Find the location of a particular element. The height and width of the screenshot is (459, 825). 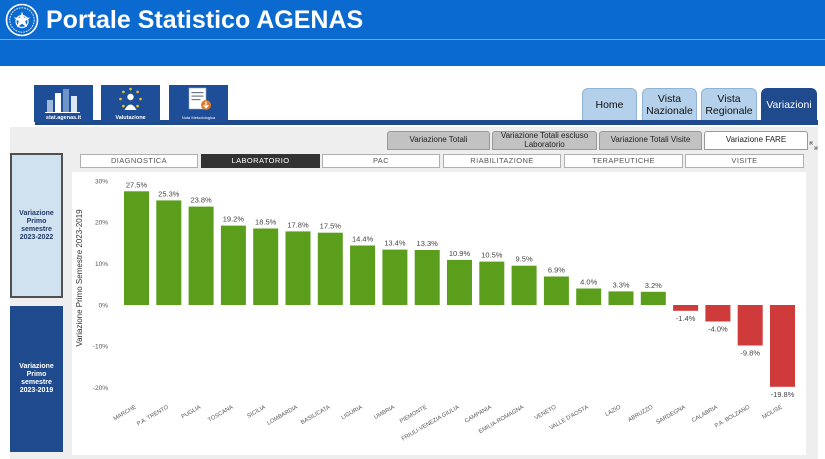

category-visite-button: VISITE is located at coordinates (744, 161).